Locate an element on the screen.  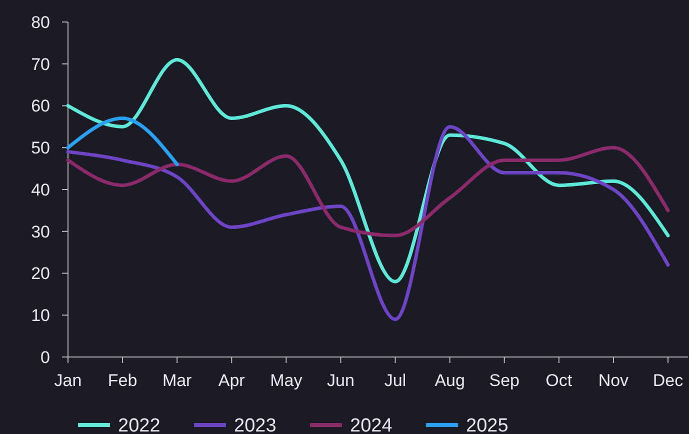
x-tick-label: Sep is located at coordinates (504, 380).